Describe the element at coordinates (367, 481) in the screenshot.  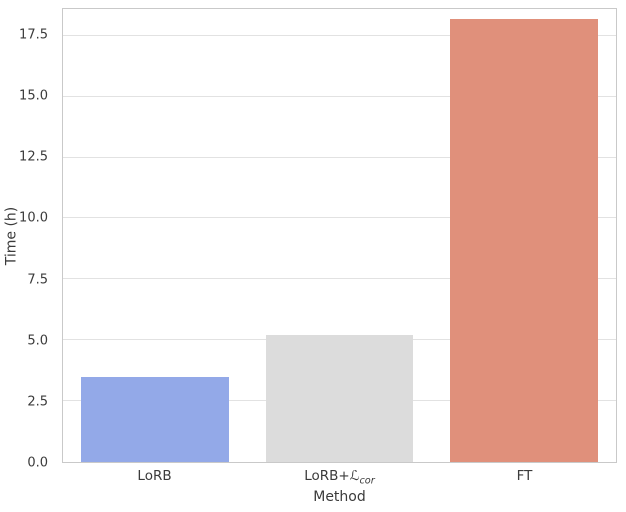
I see `x-tick-label-subscript: cor` at that location.